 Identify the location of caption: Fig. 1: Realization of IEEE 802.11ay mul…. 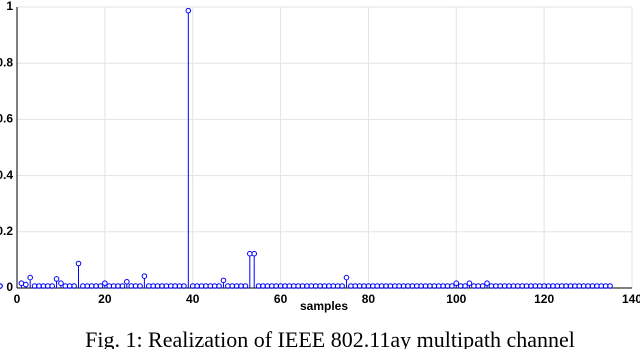
(330, 338).